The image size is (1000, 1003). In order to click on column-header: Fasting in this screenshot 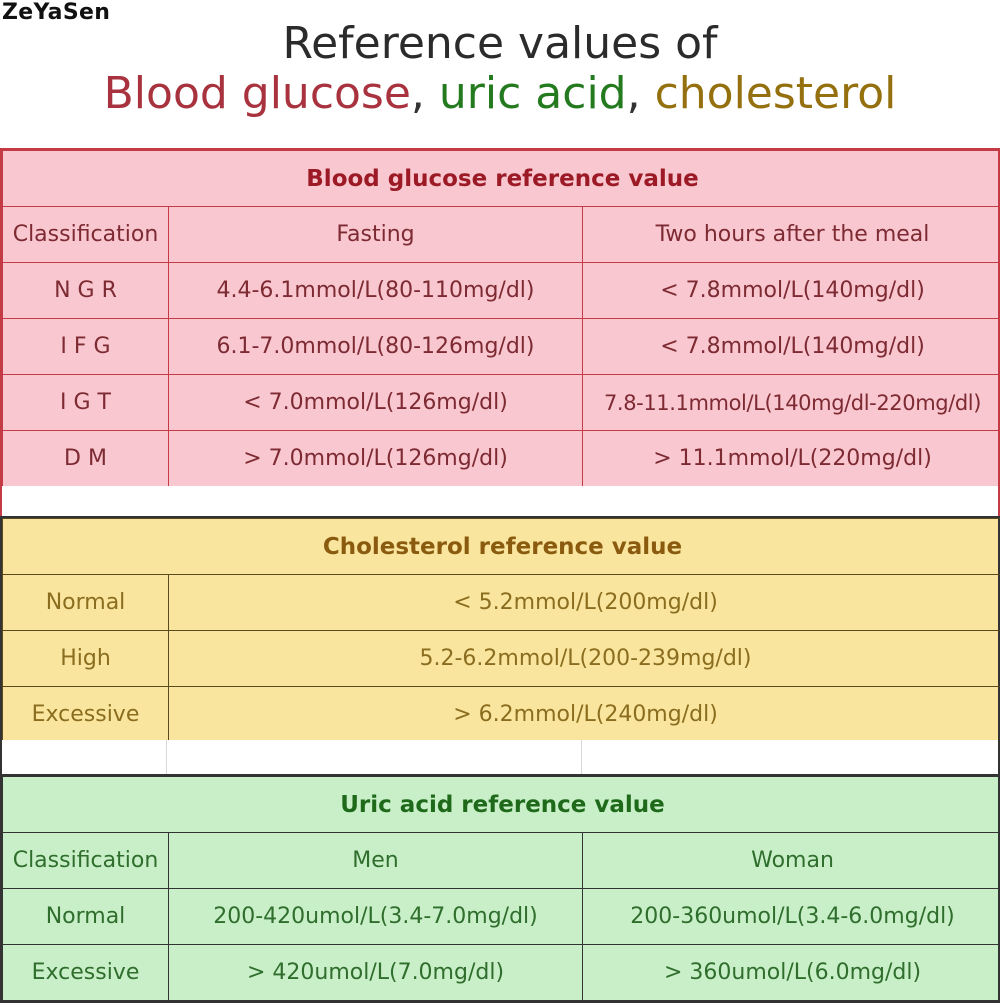, I will do `click(376, 235)`.